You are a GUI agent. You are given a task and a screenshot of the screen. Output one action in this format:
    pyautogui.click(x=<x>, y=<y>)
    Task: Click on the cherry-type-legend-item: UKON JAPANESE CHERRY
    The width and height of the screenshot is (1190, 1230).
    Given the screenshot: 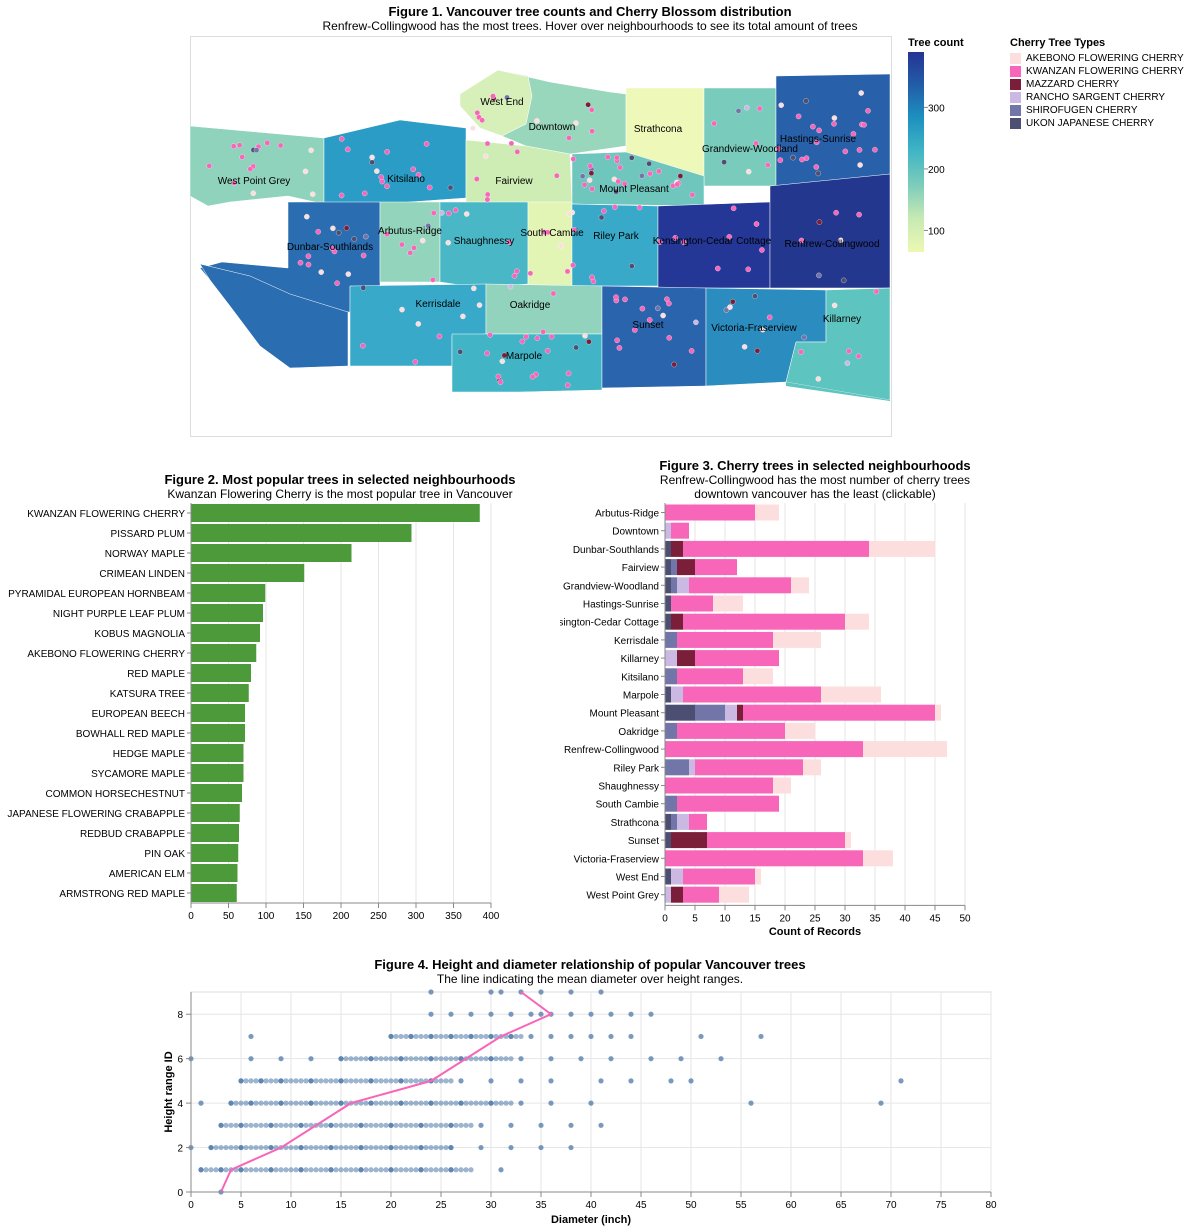 What is the action you would take?
    pyautogui.click(x=1097, y=123)
    